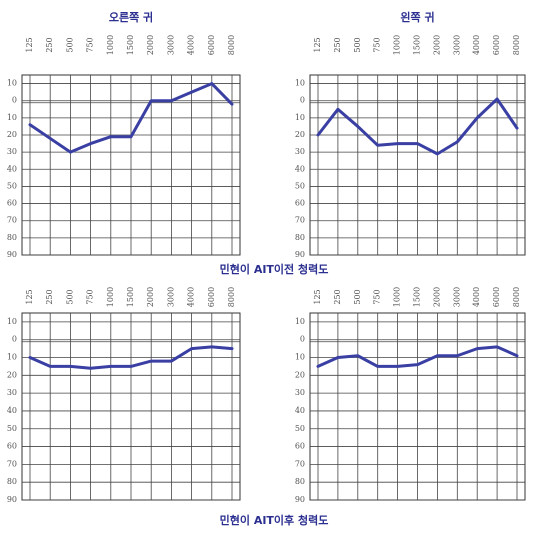 The image size is (549, 536). What do you see at coordinates (274, 520) in the screenshot?
I see `caption: 민현이 AIT이후 청력도` at bounding box center [274, 520].